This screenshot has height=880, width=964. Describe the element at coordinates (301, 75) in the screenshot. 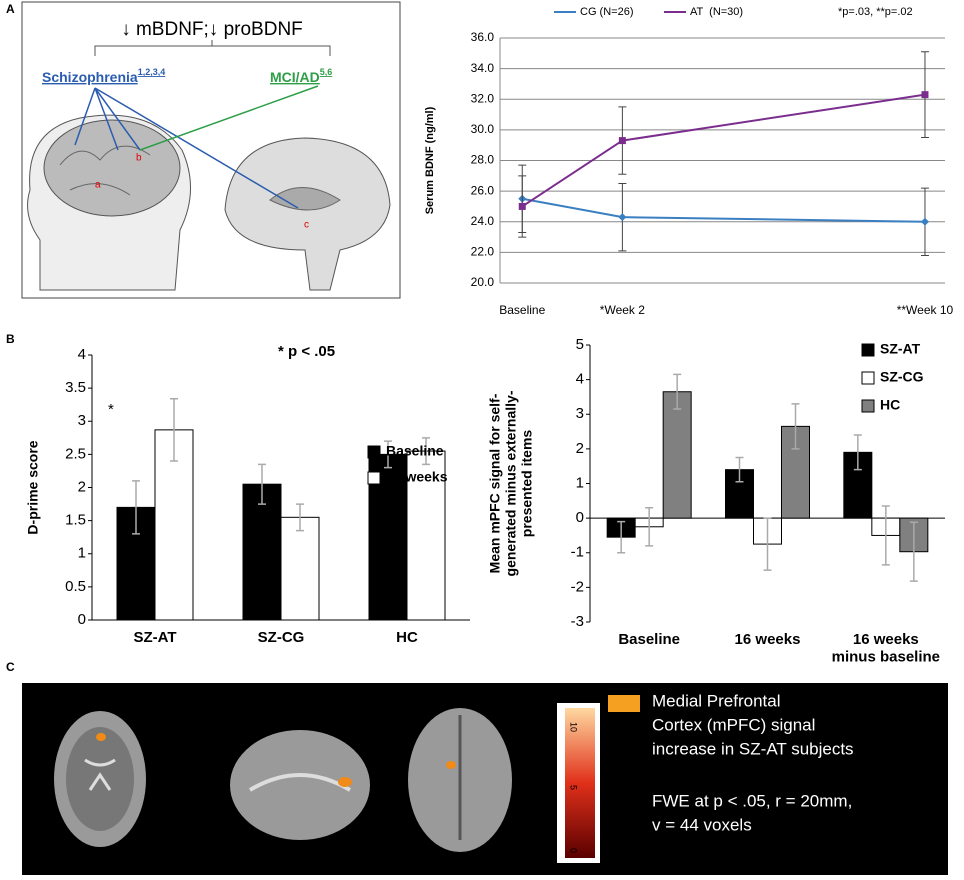

I see `mci-label: MCI/AD5,6` at that location.